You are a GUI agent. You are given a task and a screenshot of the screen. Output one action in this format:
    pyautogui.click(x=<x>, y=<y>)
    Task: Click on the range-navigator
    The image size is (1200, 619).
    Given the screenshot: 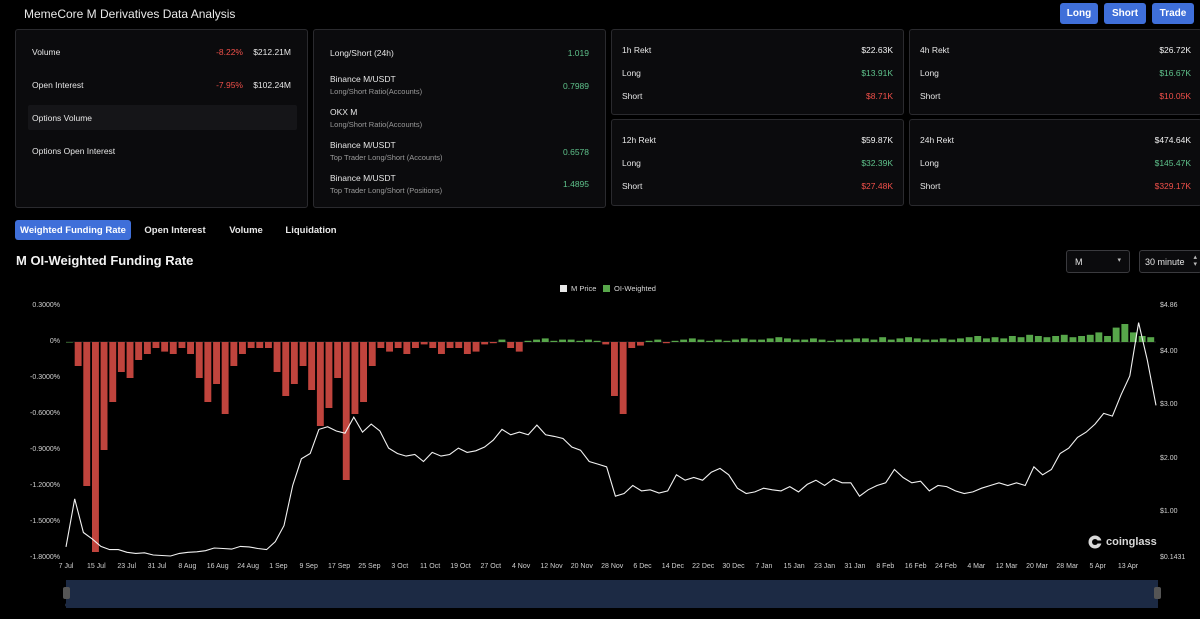 What is the action you would take?
    pyautogui.click(x=612, y=594)
    